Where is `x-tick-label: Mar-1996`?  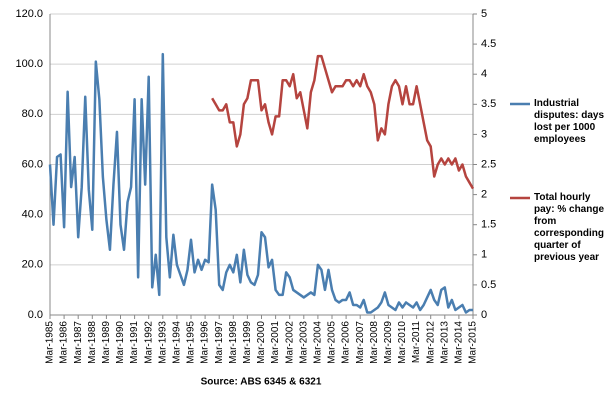
x-tick-label: Mar-1996 is located at coordinates (205, 342).